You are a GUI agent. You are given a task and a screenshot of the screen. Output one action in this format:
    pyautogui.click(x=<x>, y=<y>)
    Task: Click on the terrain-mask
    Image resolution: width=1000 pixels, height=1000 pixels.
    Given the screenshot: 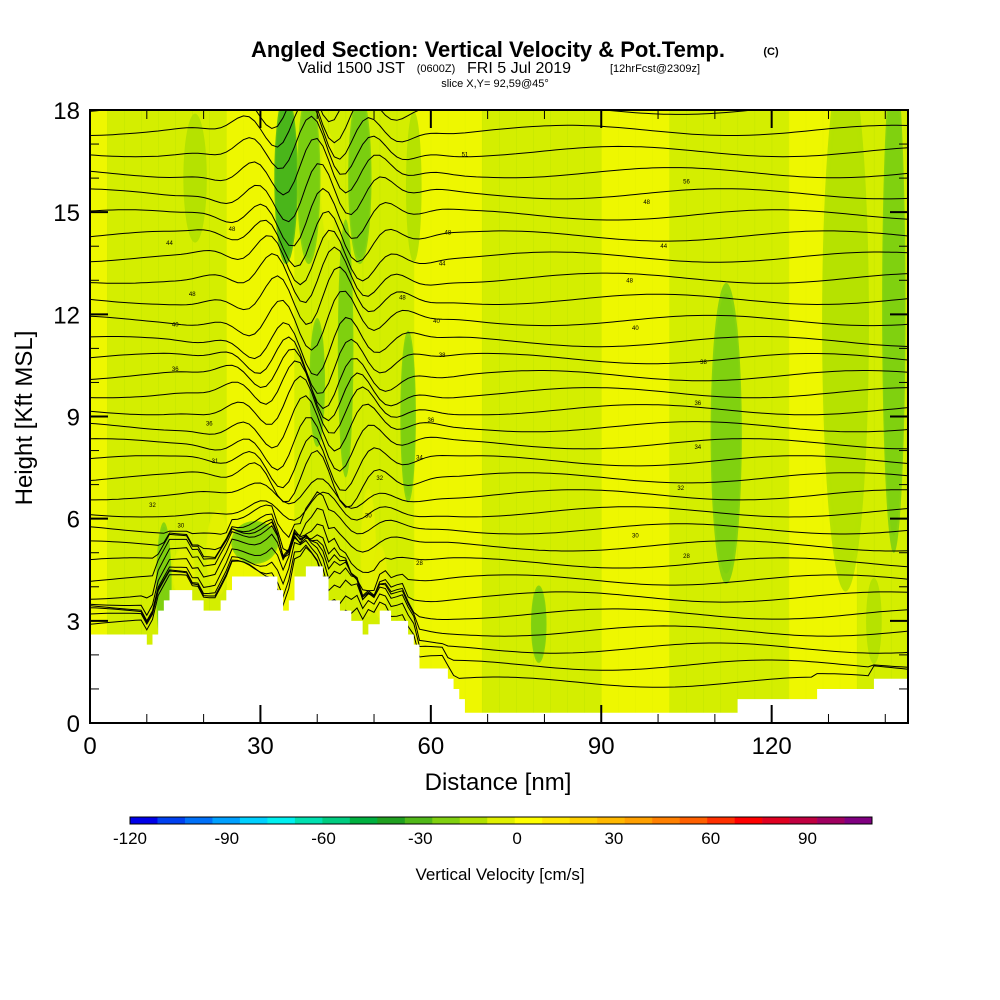 What is the action you would take?
    pyautogui.click(x=499, y=644)
    